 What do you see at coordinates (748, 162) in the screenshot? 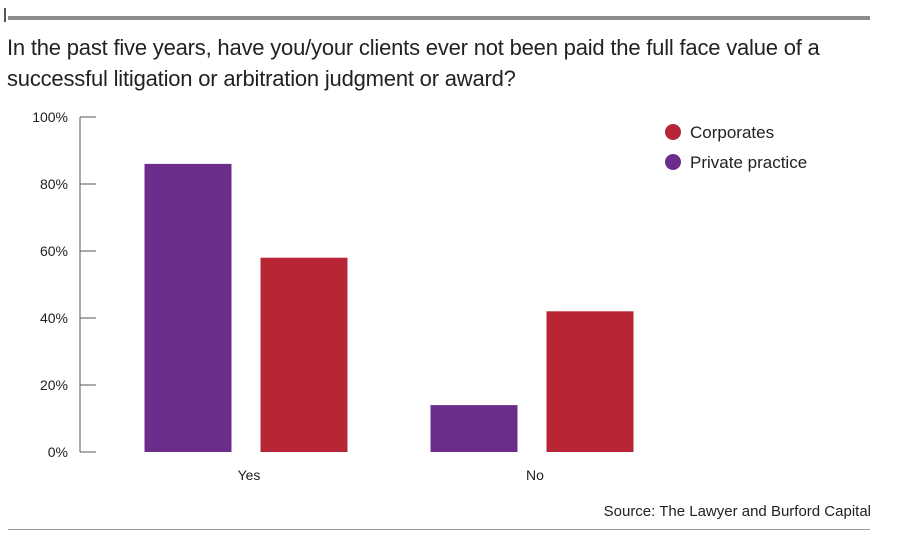
I see `legend-label: Private practice` at bounding box center [748, 162].